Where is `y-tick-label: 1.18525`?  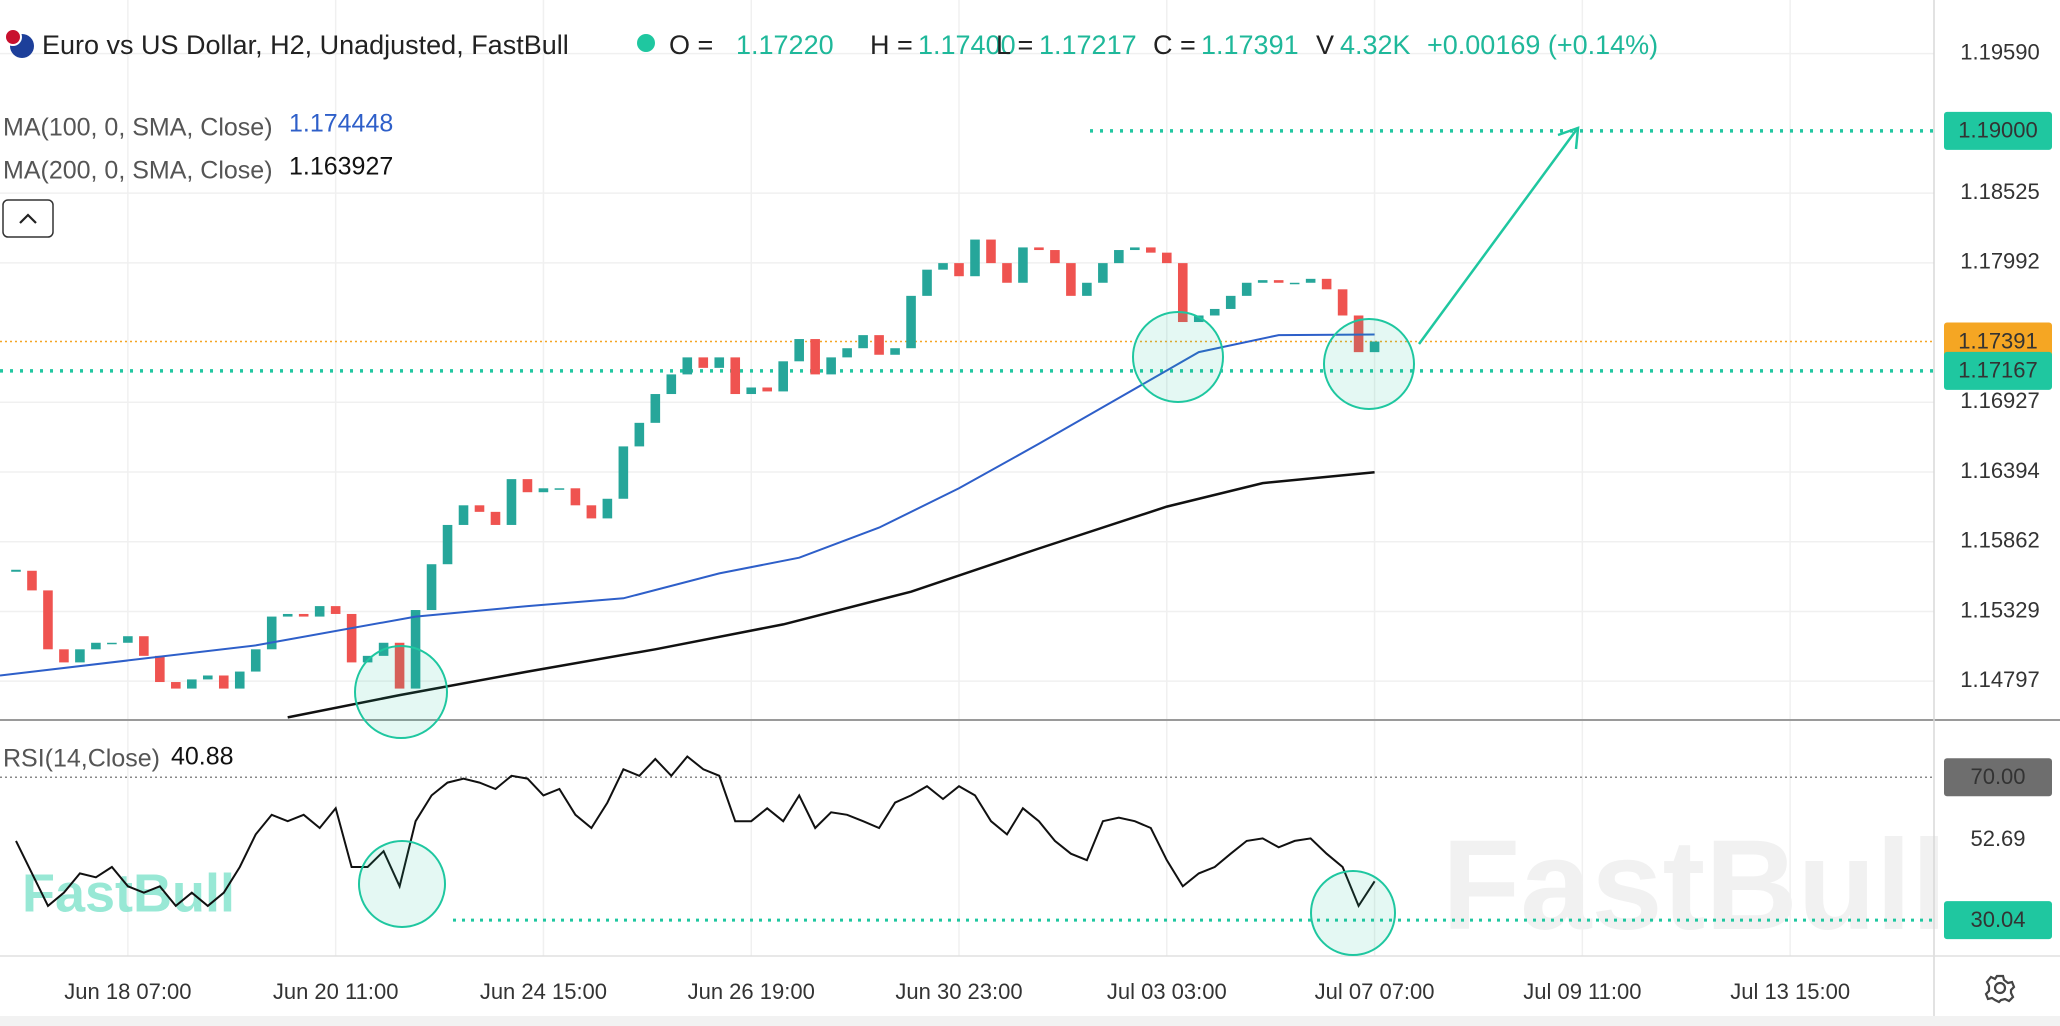 y-tick-label: 1.18525 is located at coordinates (2000, 191).